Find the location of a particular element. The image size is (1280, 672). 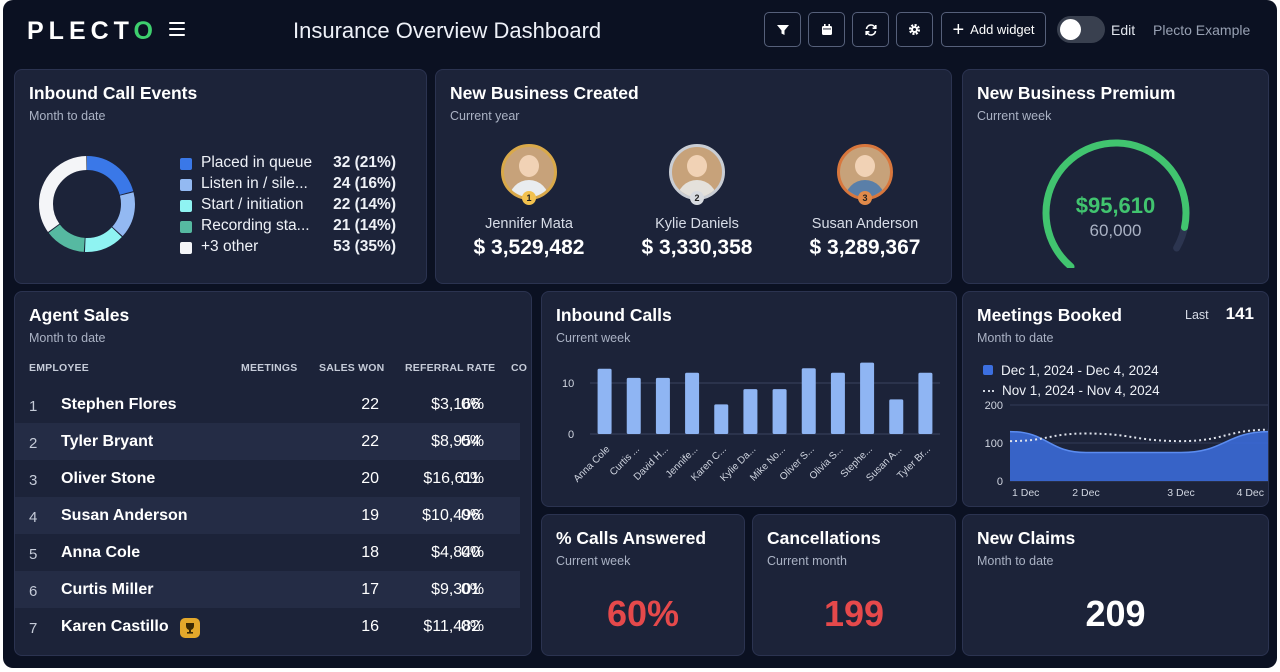

premium-gauge is located at coordinates (1116, 203).